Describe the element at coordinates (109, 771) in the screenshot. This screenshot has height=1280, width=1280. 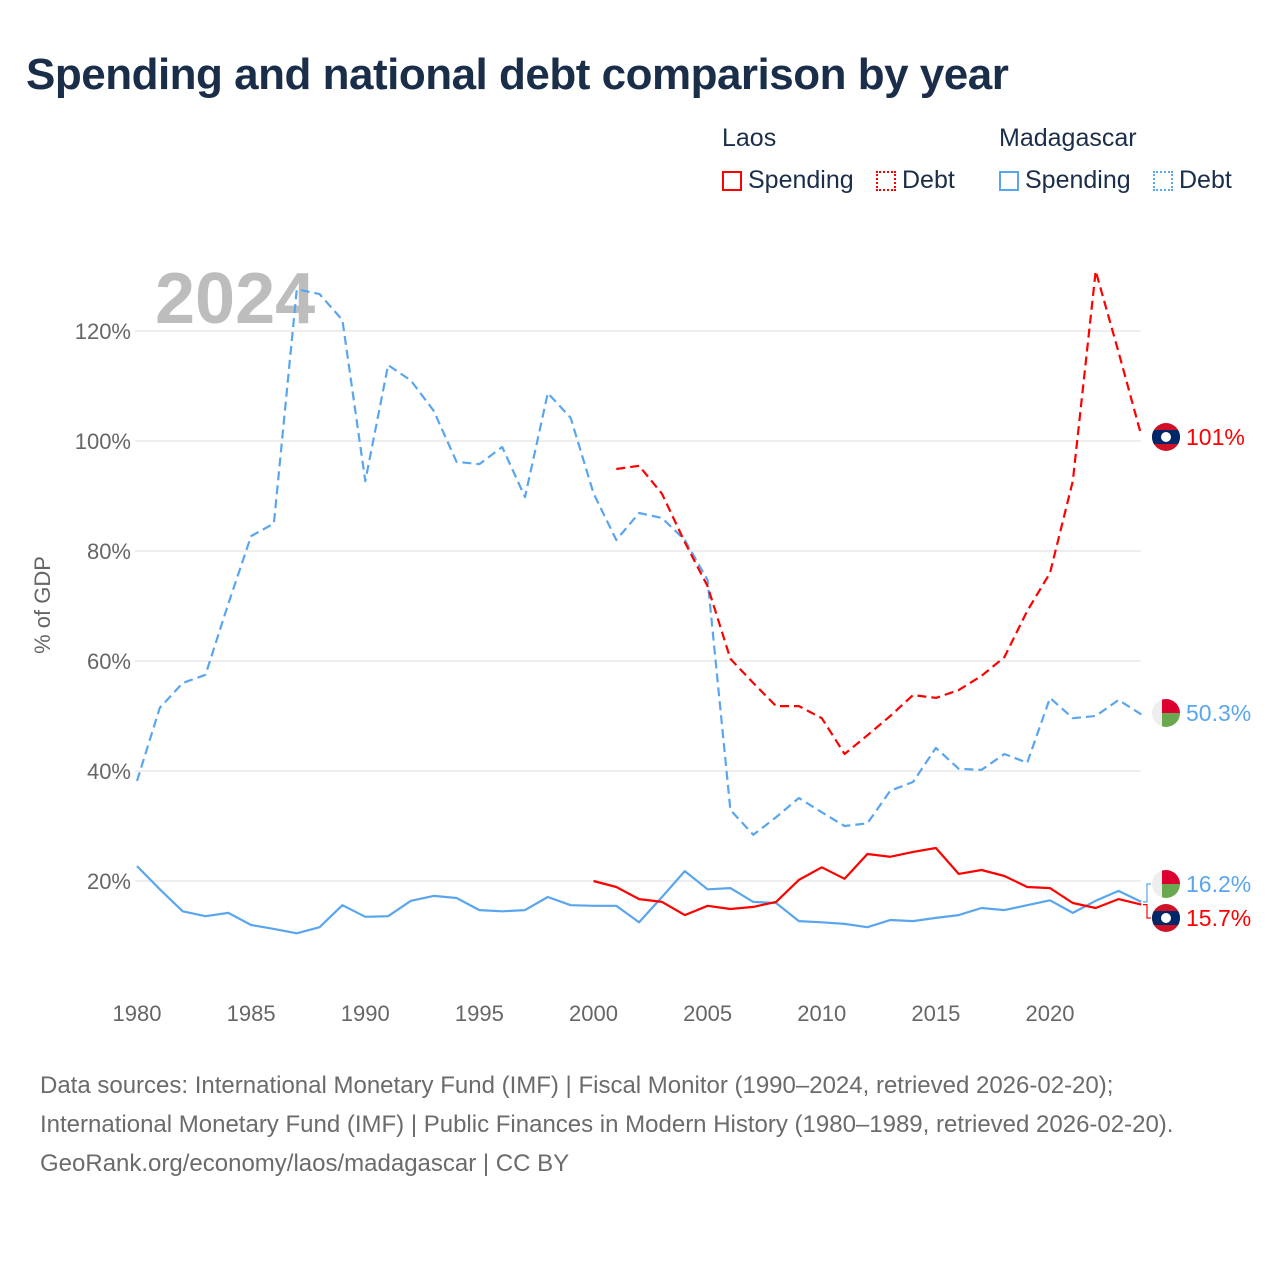
I see `y-tick-label: 40%` at that location.